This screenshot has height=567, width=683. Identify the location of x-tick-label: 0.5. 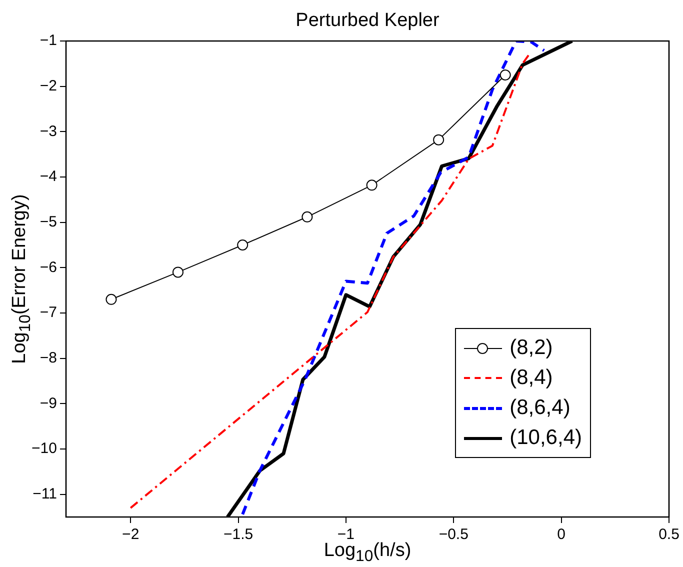
(669, 535).